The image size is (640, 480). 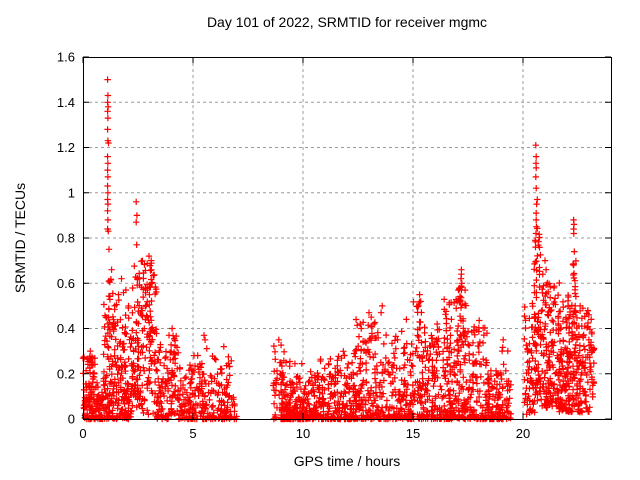 I want to click on y-tick-label: 0.2, so click(x=66, y=373).